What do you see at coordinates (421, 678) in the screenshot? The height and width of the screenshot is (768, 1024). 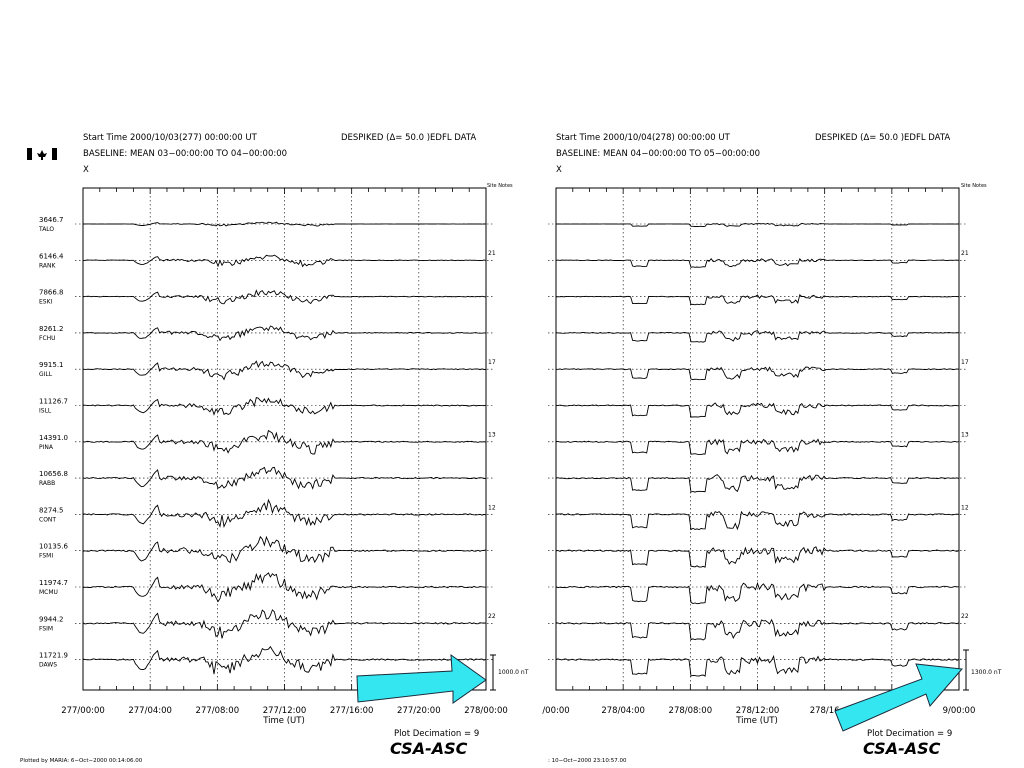 I see `left-arrow-right-icon` at bounding box center [421, 678].